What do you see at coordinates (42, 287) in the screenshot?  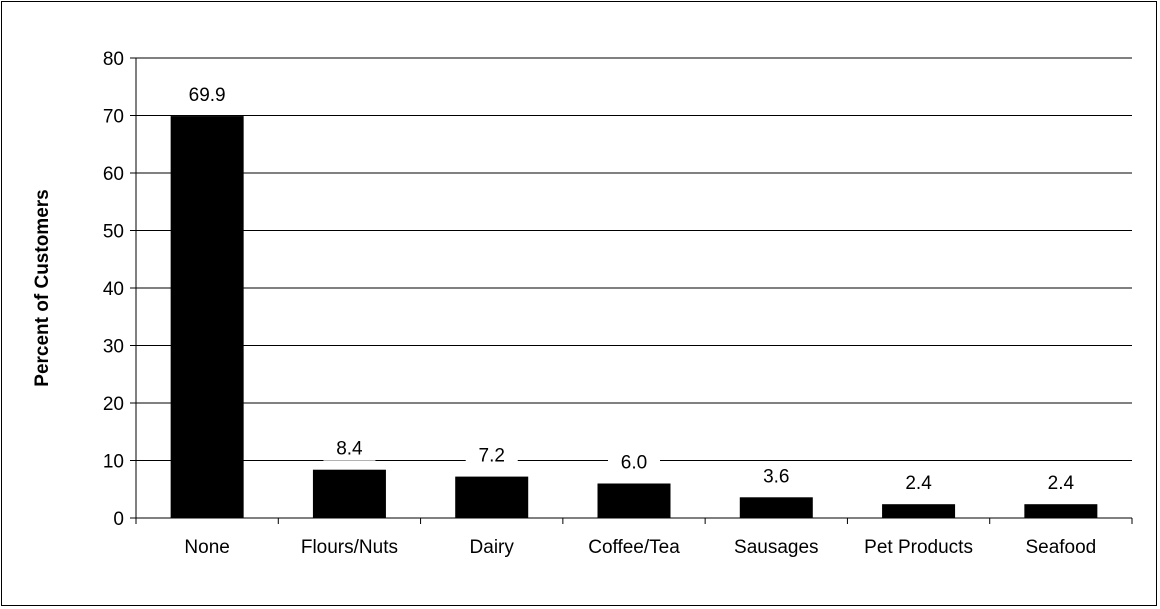 I see `y-axis-title: Percent of Customers` at bounding box center [42, 287].